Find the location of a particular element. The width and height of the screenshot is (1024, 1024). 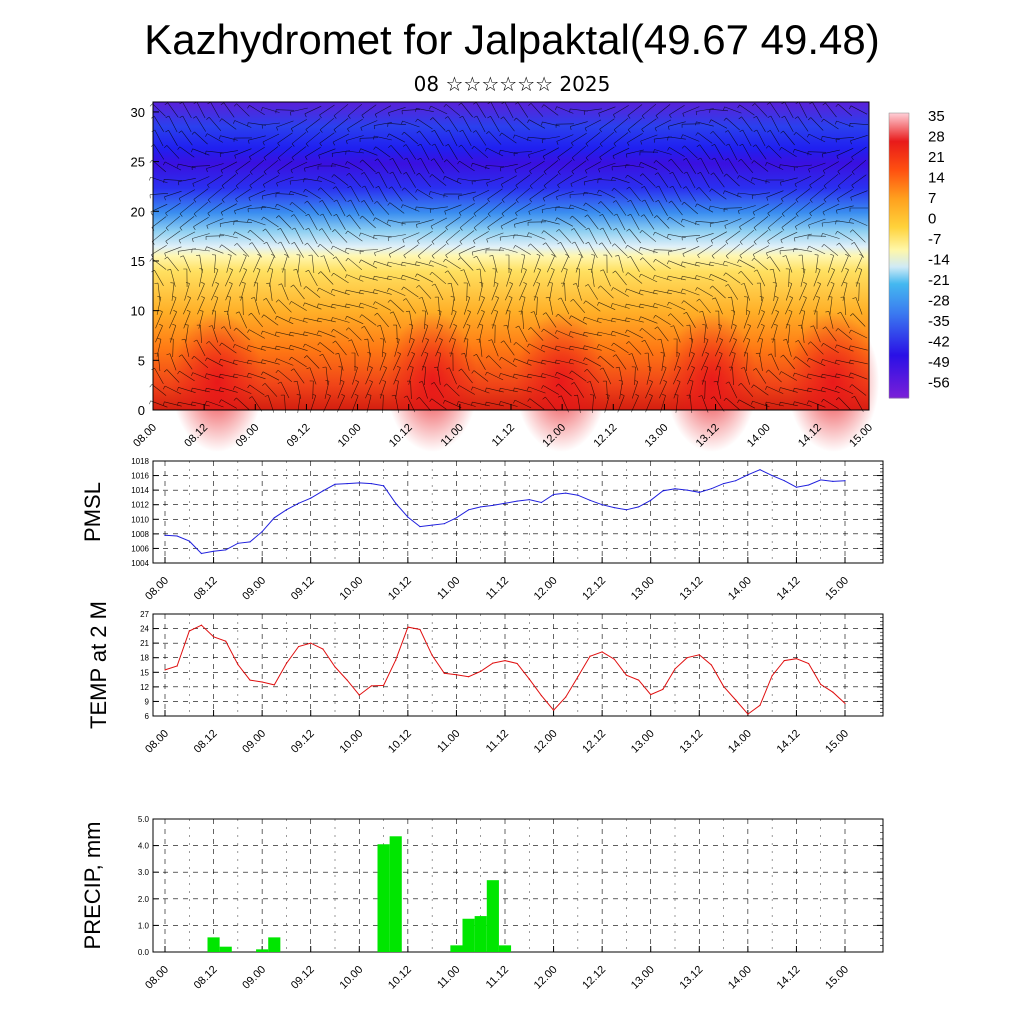

colorbar-label: 0 is located at coordinates (932, 219).